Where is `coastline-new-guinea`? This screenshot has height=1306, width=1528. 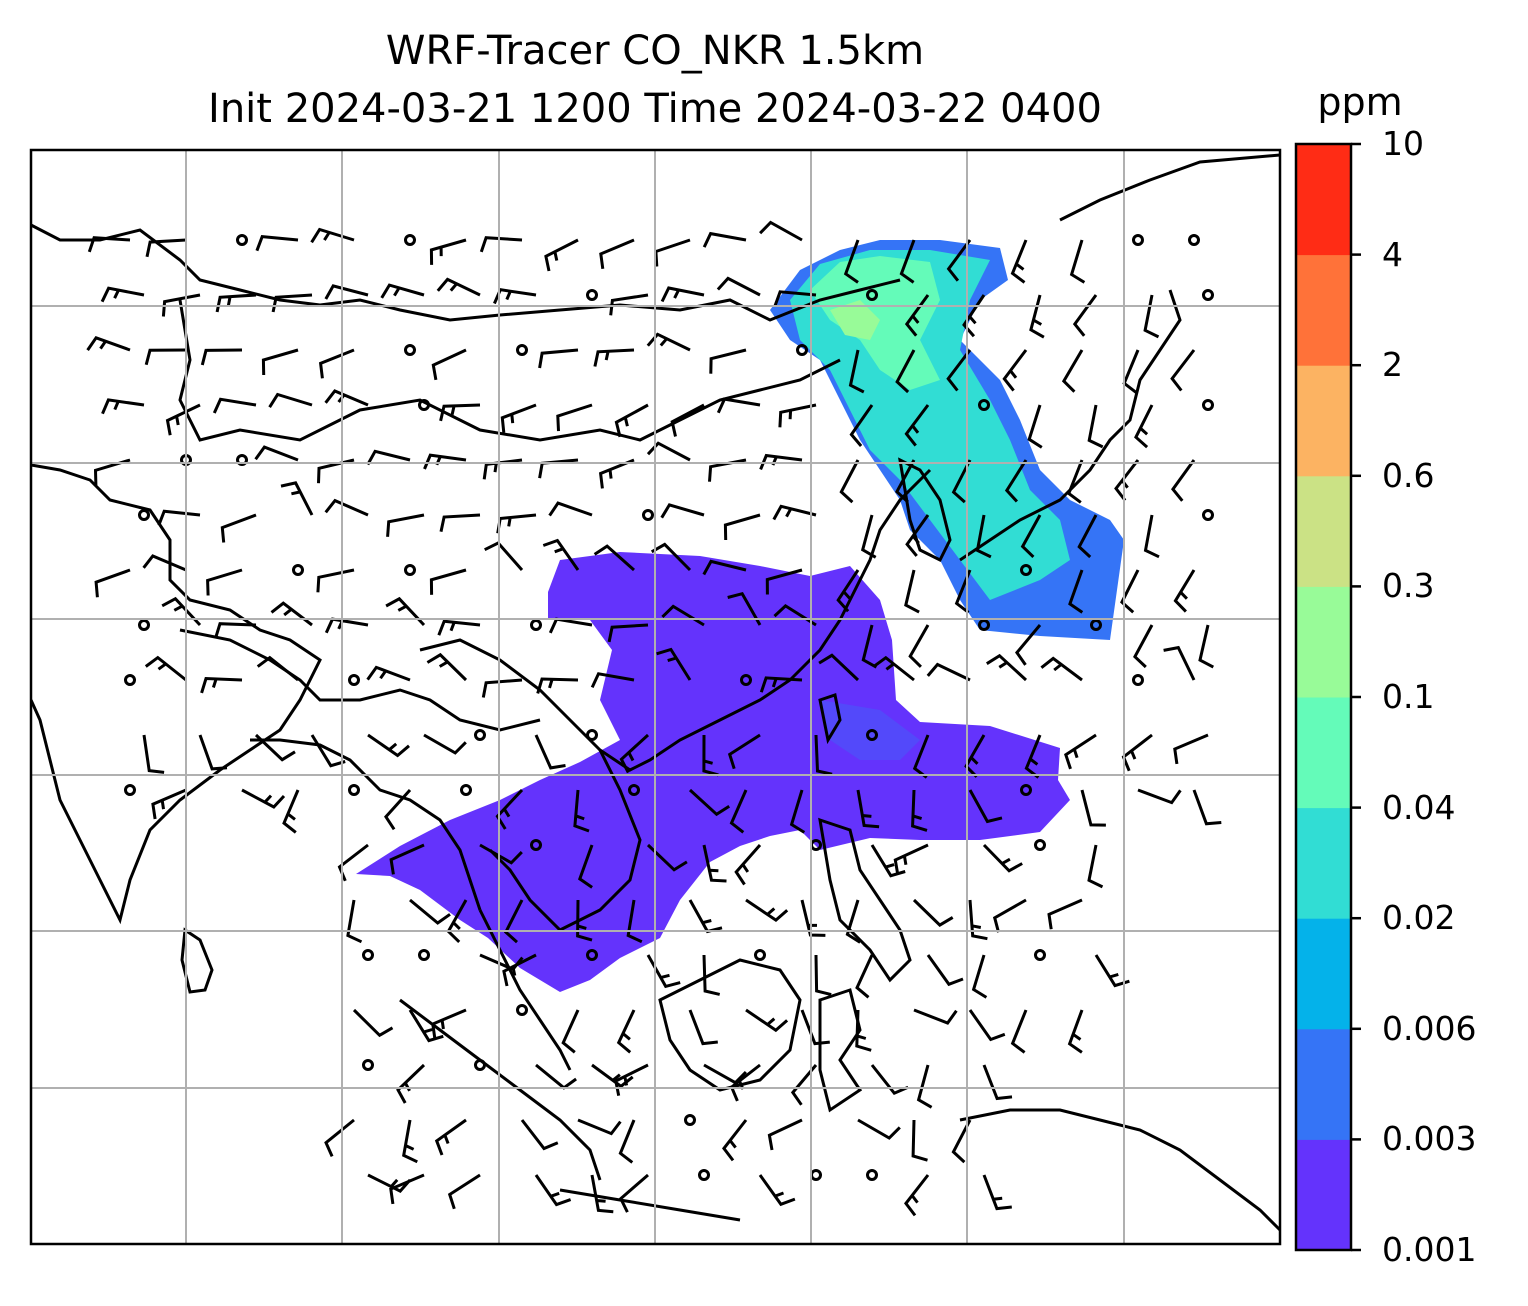
coastline-new-guinea is located at coordinates (1119, 1170).